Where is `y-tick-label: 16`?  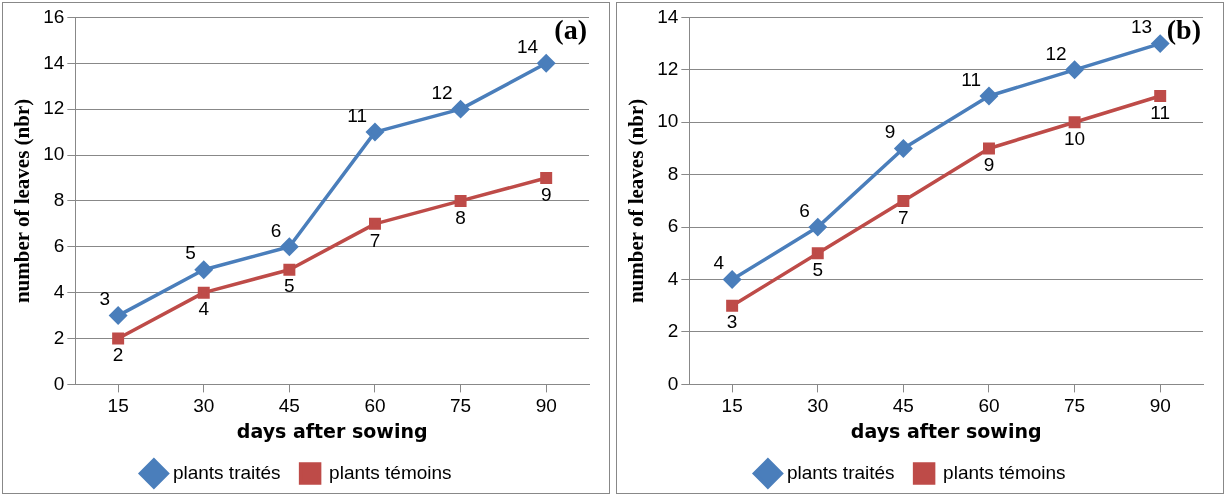
y-tick-label: 16 is located at coordinates (54, 16).